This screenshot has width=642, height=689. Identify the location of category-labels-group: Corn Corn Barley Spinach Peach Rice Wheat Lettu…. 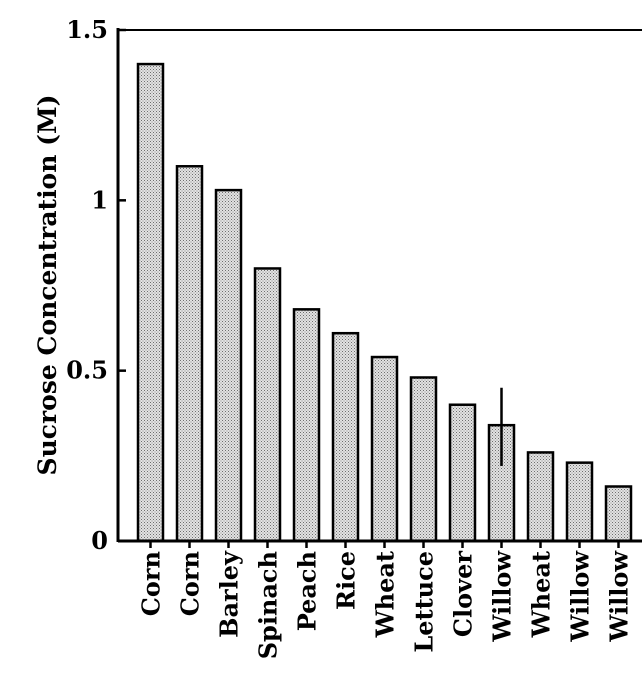
(385, 605).